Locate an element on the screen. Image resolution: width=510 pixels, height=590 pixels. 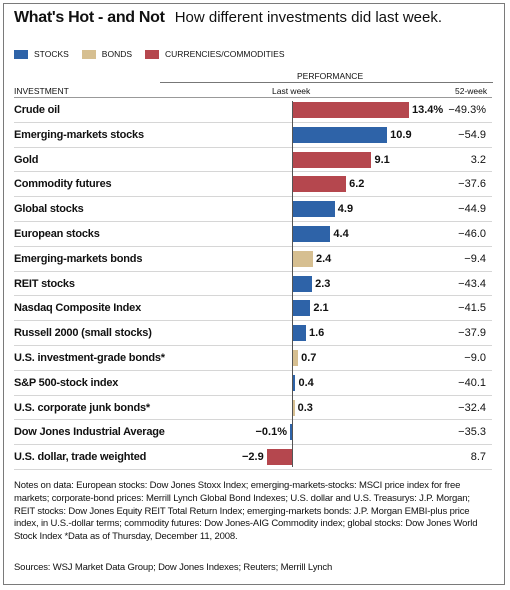
last-week-header: Last week is located at coordinates (291, 91).